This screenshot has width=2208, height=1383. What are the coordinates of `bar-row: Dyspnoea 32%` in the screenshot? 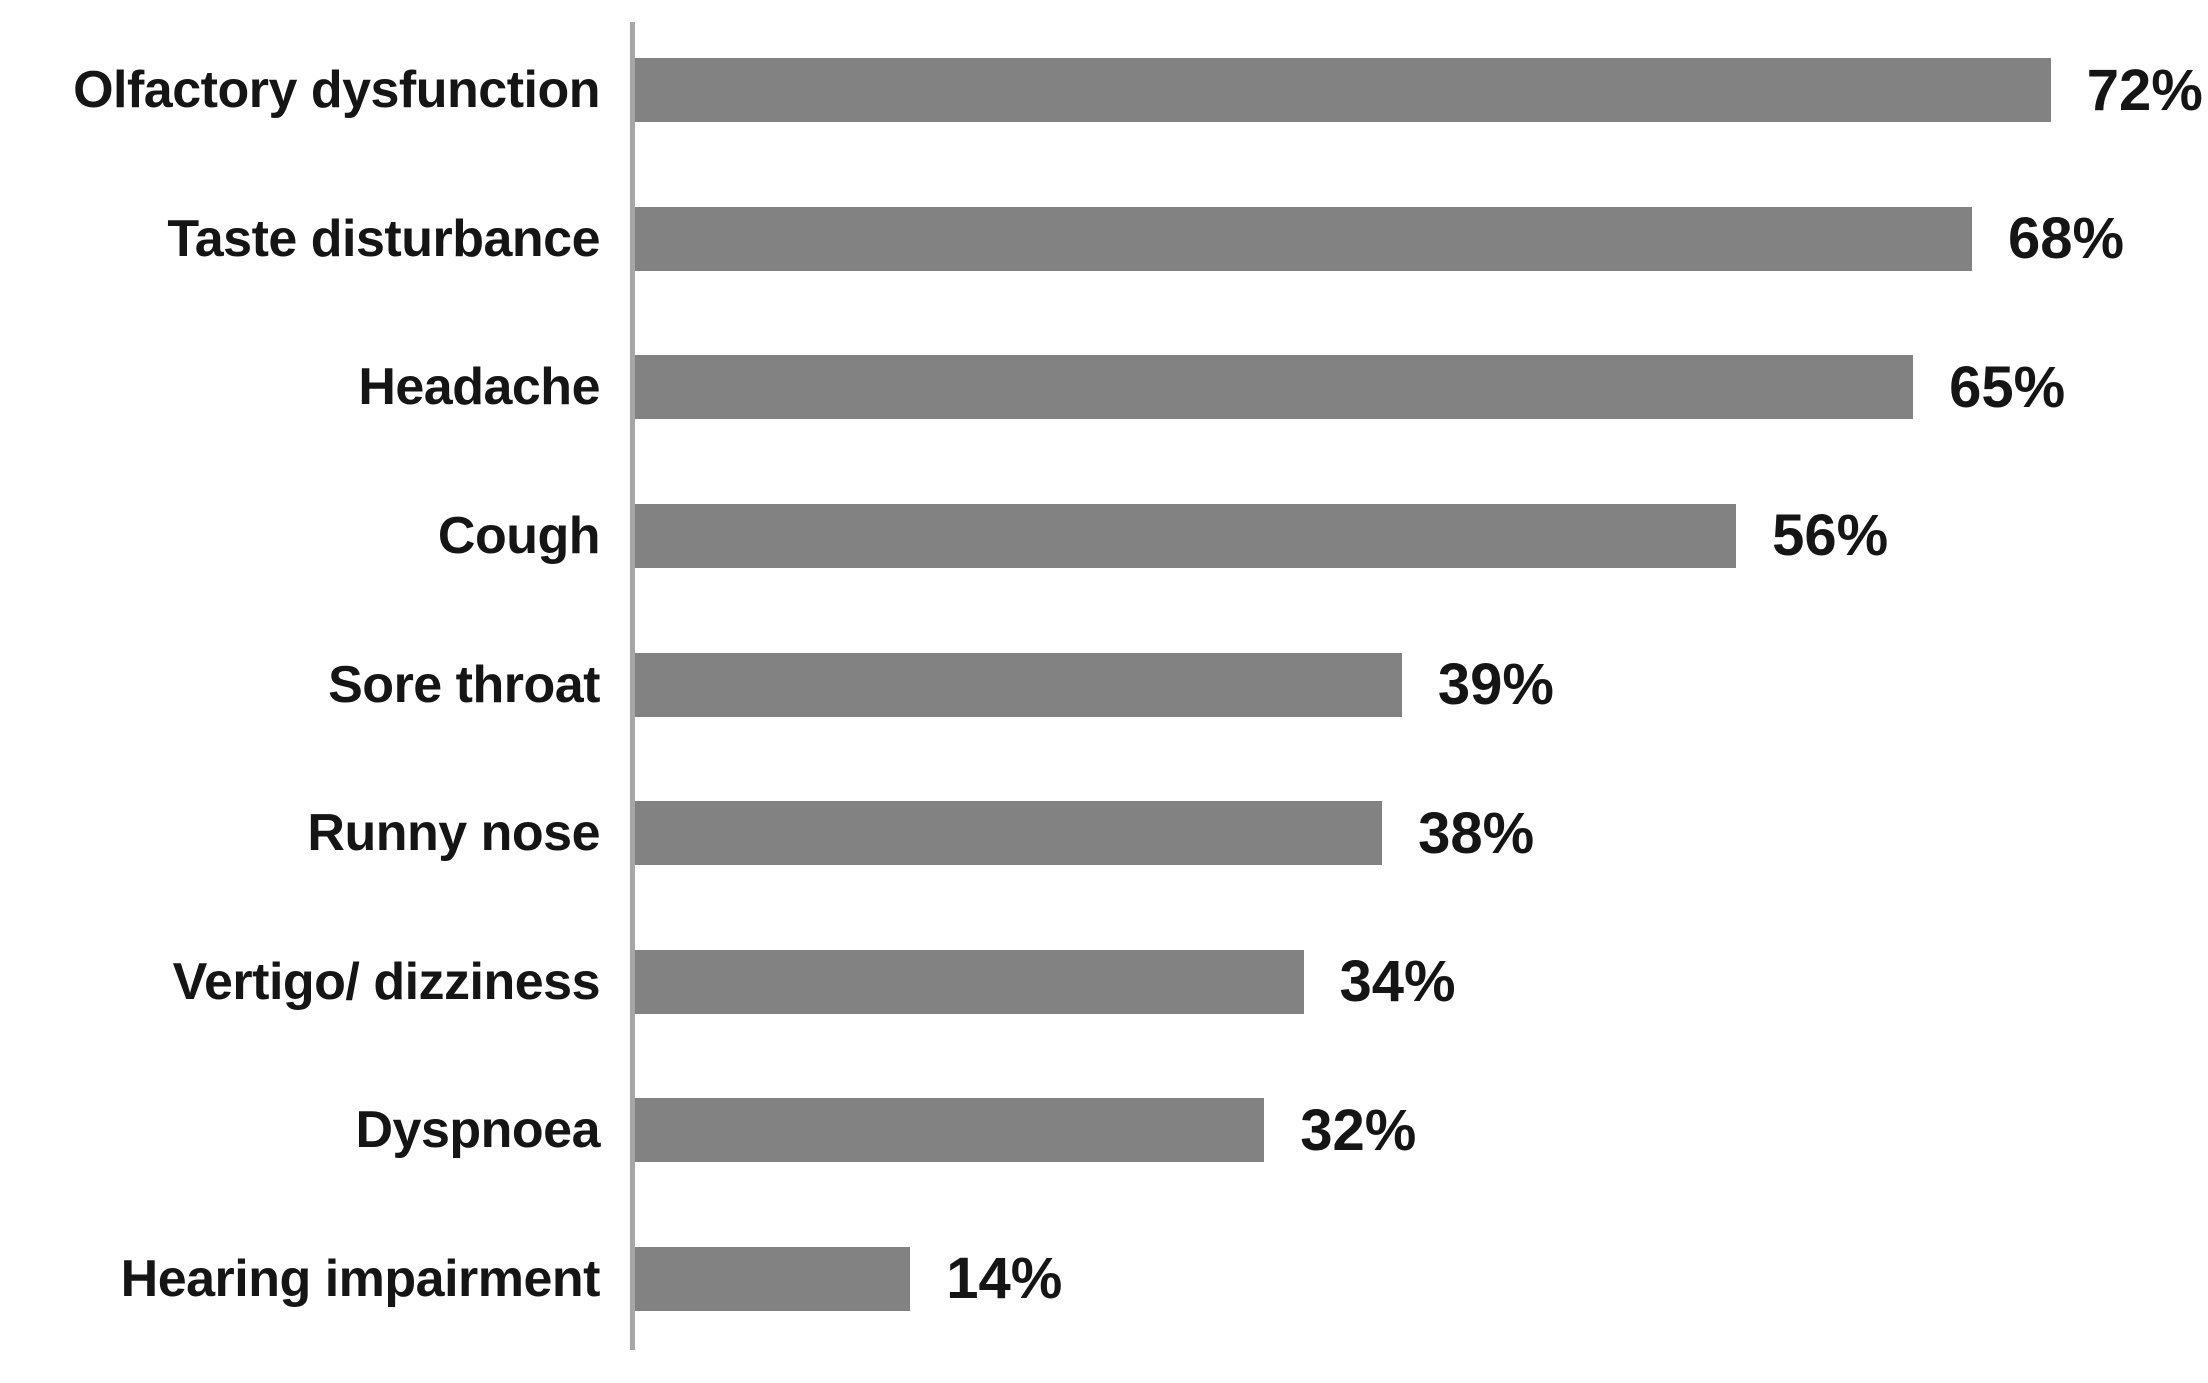 It's located at (1104, 1130).